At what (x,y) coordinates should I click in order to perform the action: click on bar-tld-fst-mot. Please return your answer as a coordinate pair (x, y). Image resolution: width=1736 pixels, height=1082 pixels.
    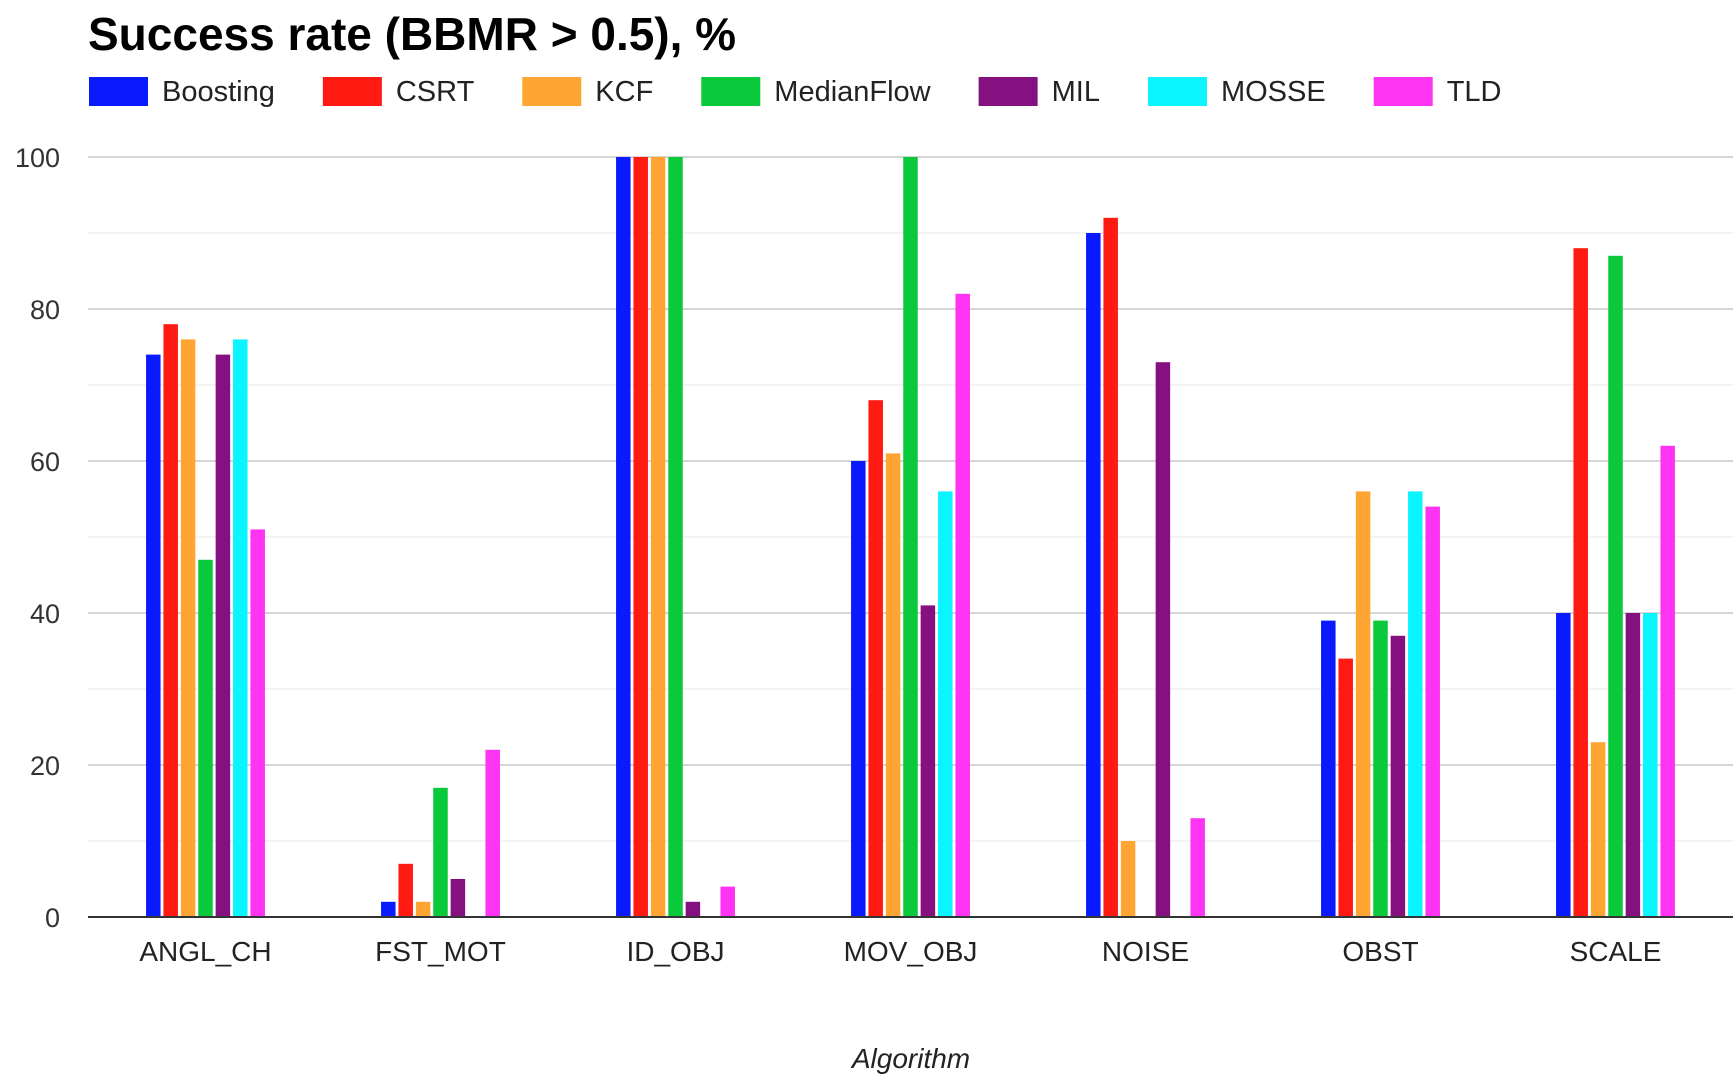
    Looking at the image, I should click on (492, 833).